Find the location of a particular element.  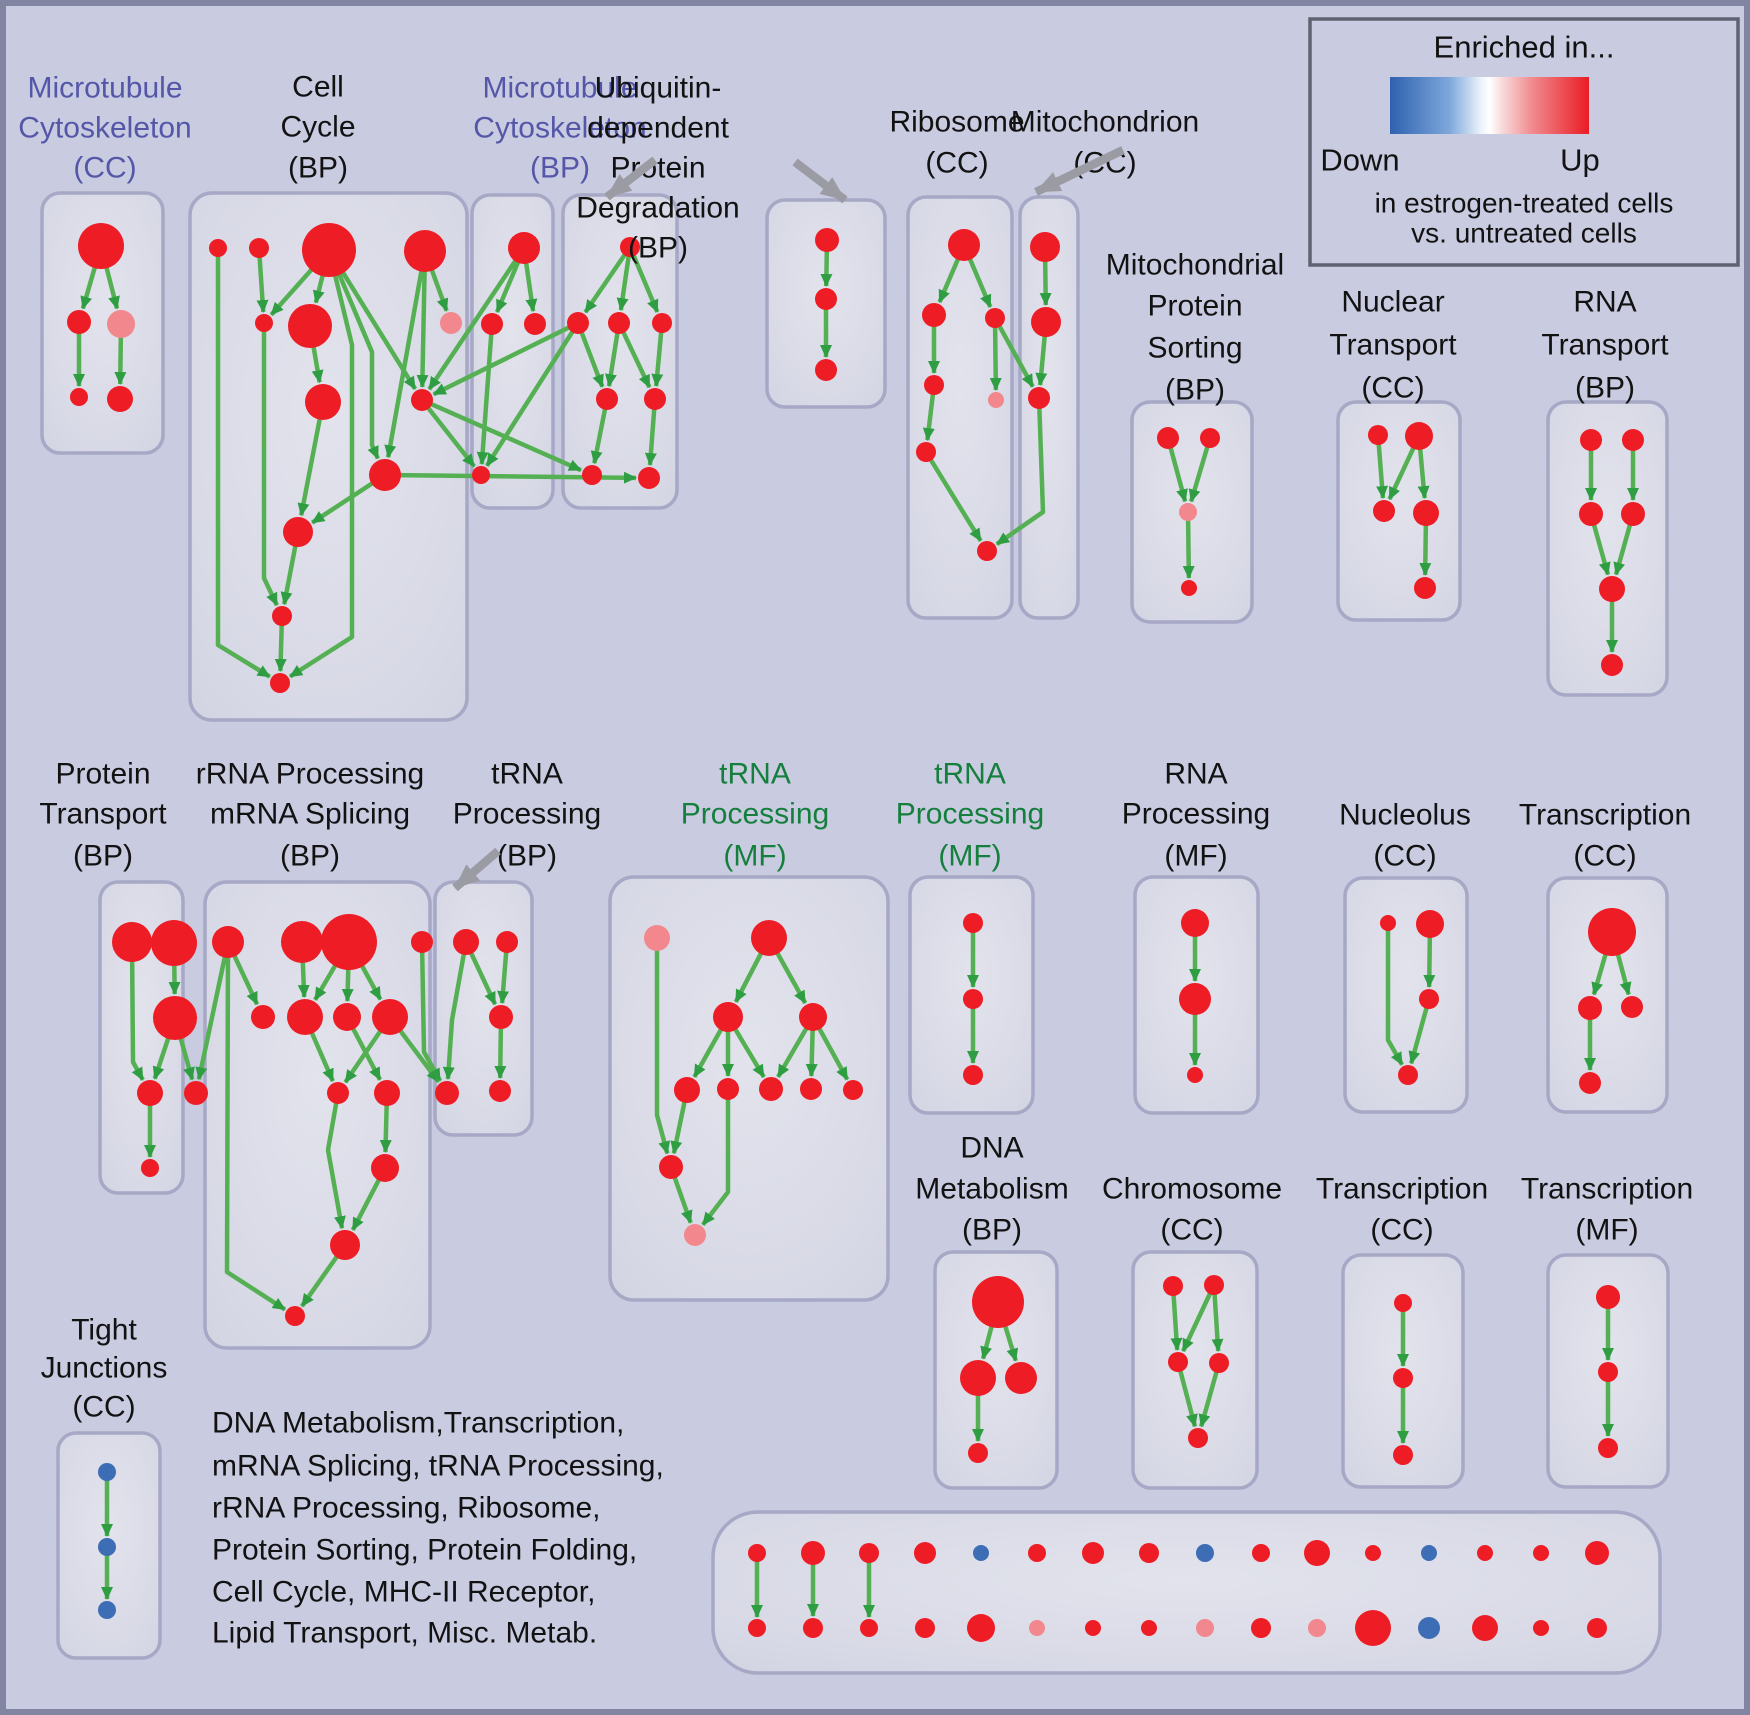

edge-rib-r6-r7 is located at coordinates (953, 496).